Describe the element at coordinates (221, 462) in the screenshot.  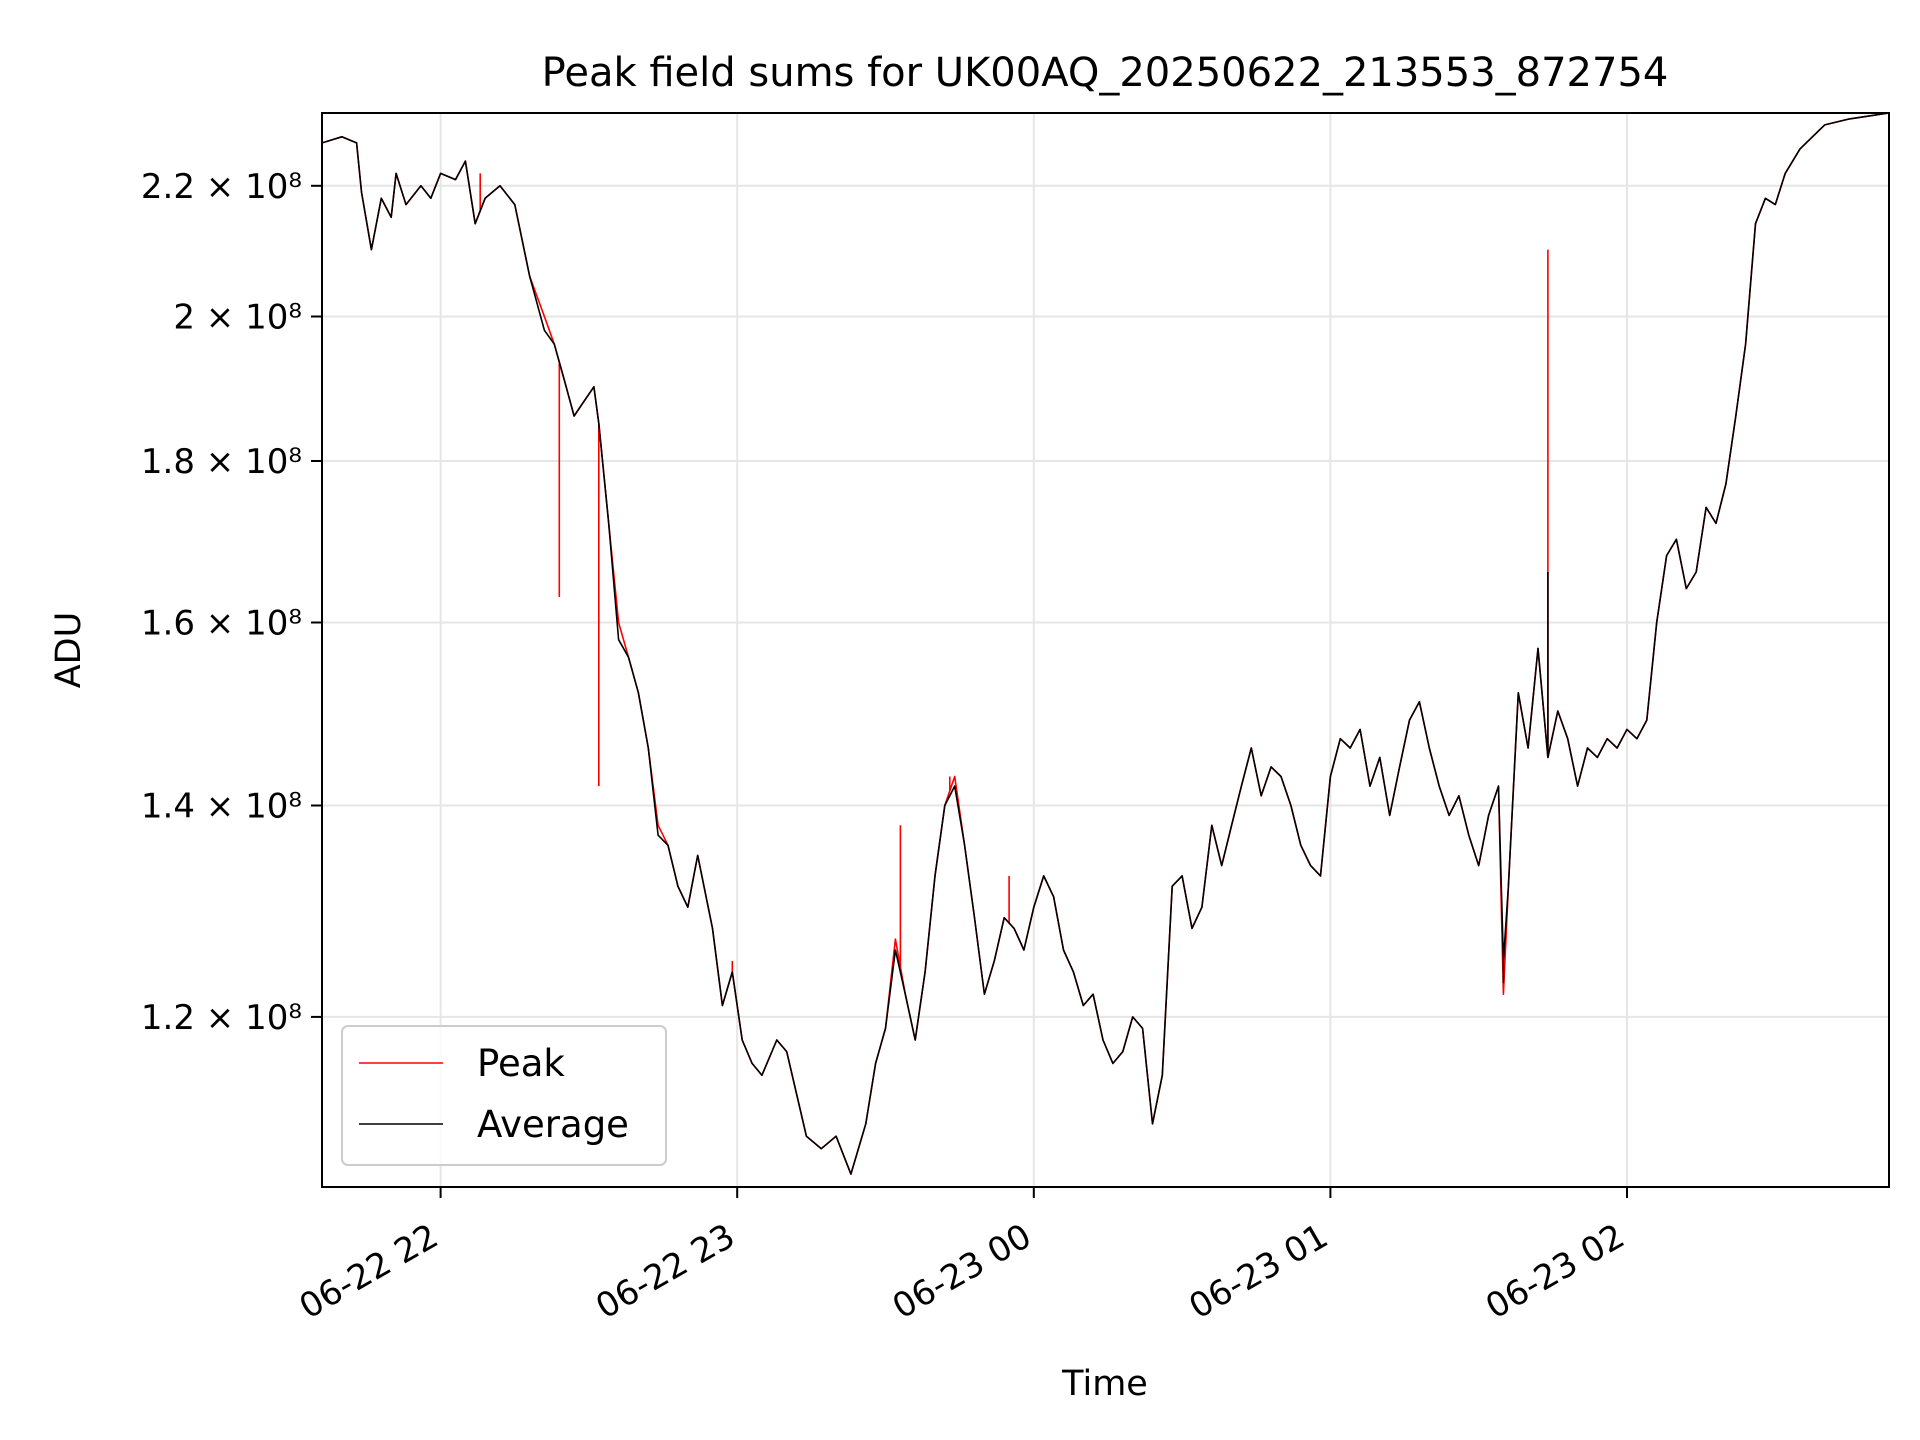
I see `y-tick-label: 1.8 × 10⁸` at that location.